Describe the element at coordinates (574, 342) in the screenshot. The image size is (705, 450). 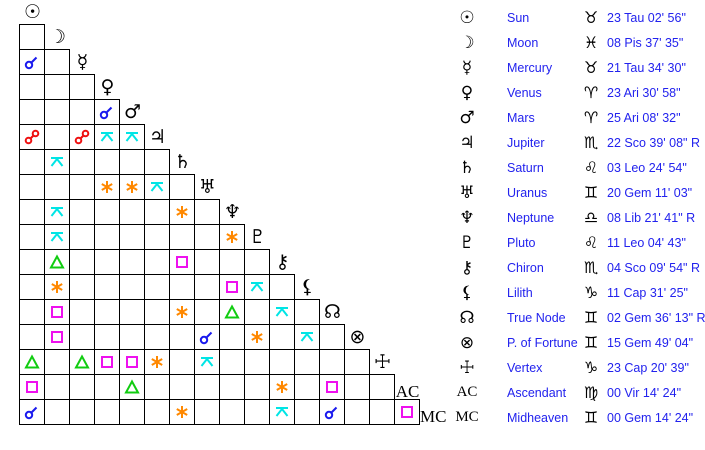
I see `planet-row-p-of-fortune: ⊗ P. of Fortune ♊ 15 Gem 49' 04"` at that location.